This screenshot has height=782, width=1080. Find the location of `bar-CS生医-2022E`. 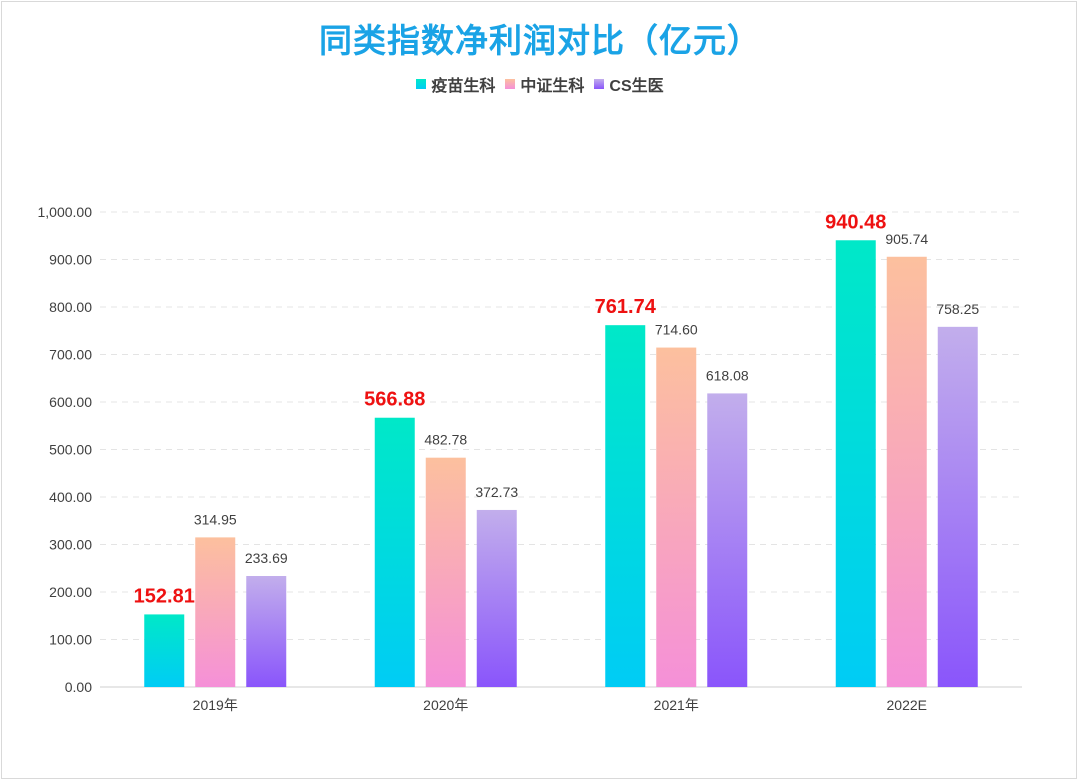

bar-CS生医-2022E is located at coordinates (957, 506).